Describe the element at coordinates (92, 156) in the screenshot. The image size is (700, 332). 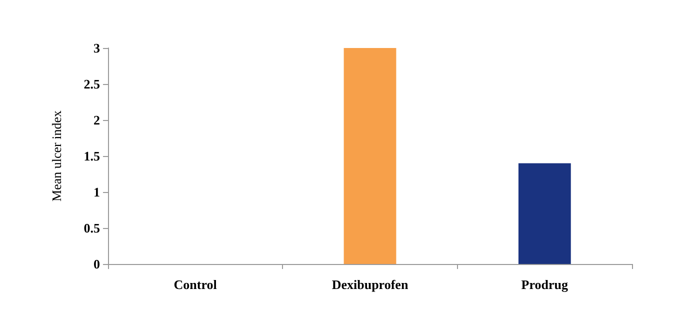
I see `y-tick-label: 1.5` at that location.